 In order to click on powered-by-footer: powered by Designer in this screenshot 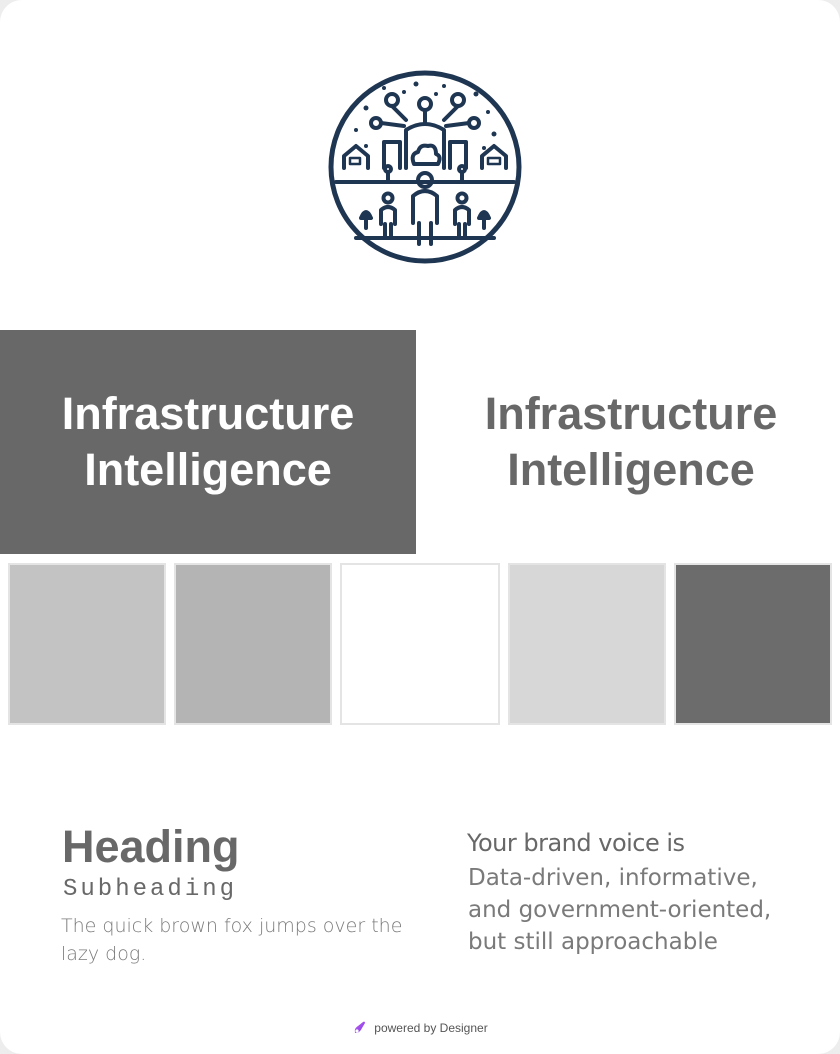, I will do `click(420, 1028)`.